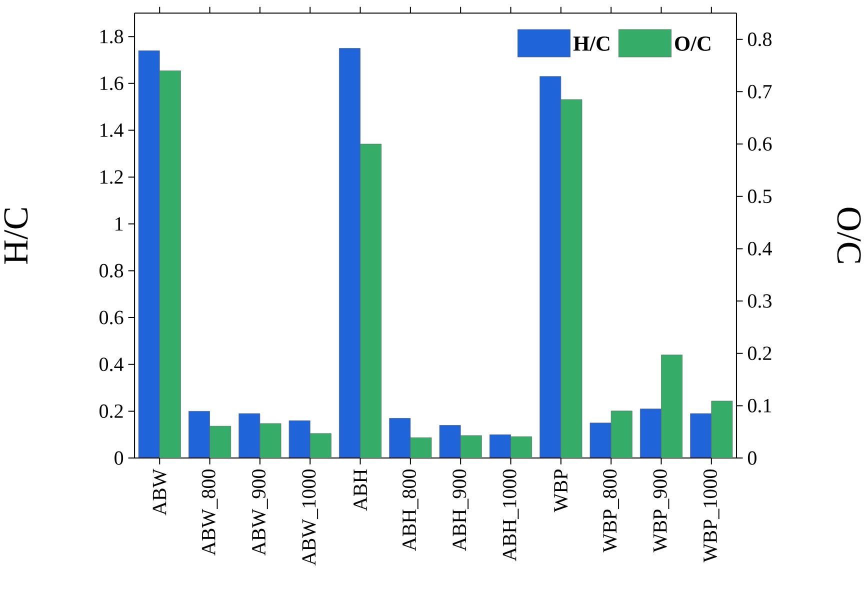 The height and width of the screenshot is (615, 865). Describe the element at coordinates (159, 492) in the screenshot. I see `x-tick-label: ABW` at that location.